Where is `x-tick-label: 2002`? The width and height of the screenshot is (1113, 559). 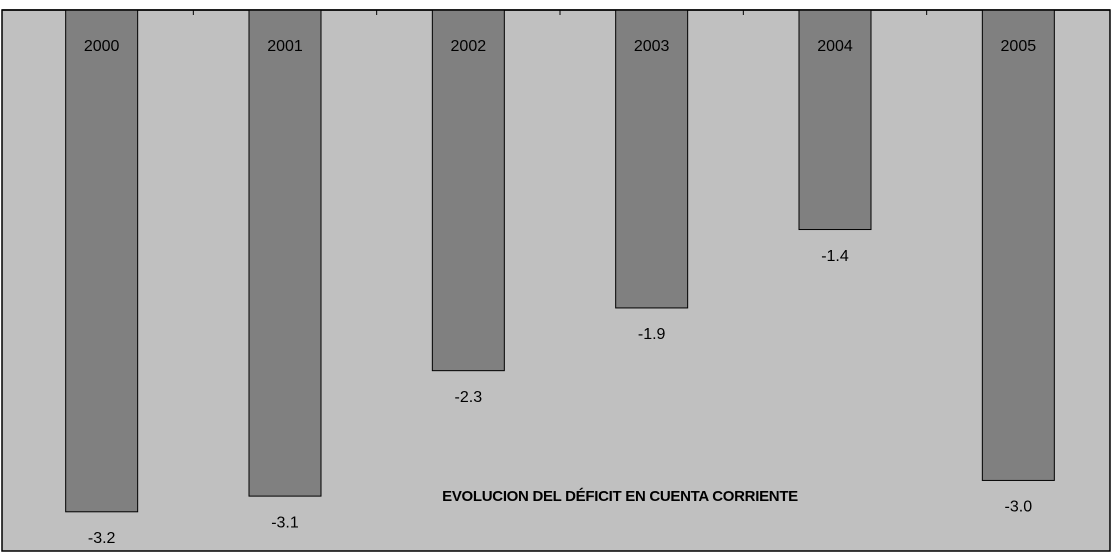
x-tick-label: 2002 is located at coordinates (469, 46).